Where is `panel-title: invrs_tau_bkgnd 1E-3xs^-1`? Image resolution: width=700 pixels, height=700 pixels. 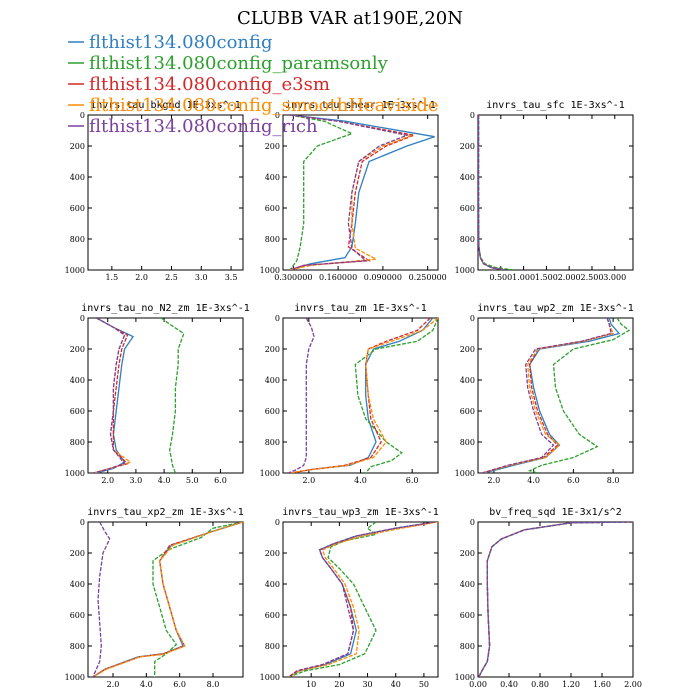 panel-title: invrs_tau_bkgnd 1E-3xs^-1 is located at coordinates (165, 105).